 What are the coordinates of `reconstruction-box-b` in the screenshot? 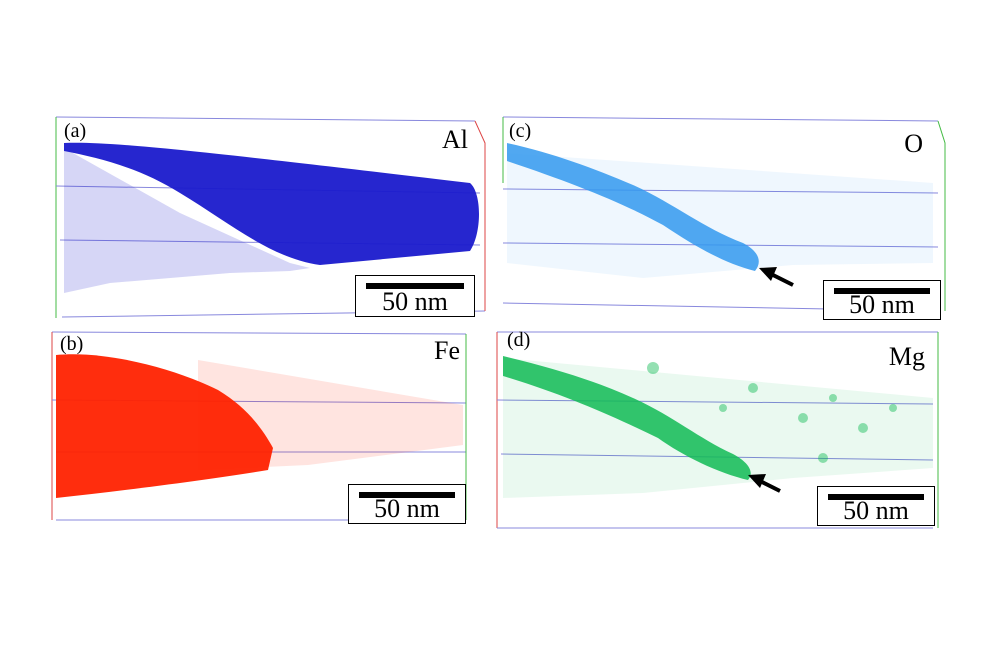 It's located at (259, 426).